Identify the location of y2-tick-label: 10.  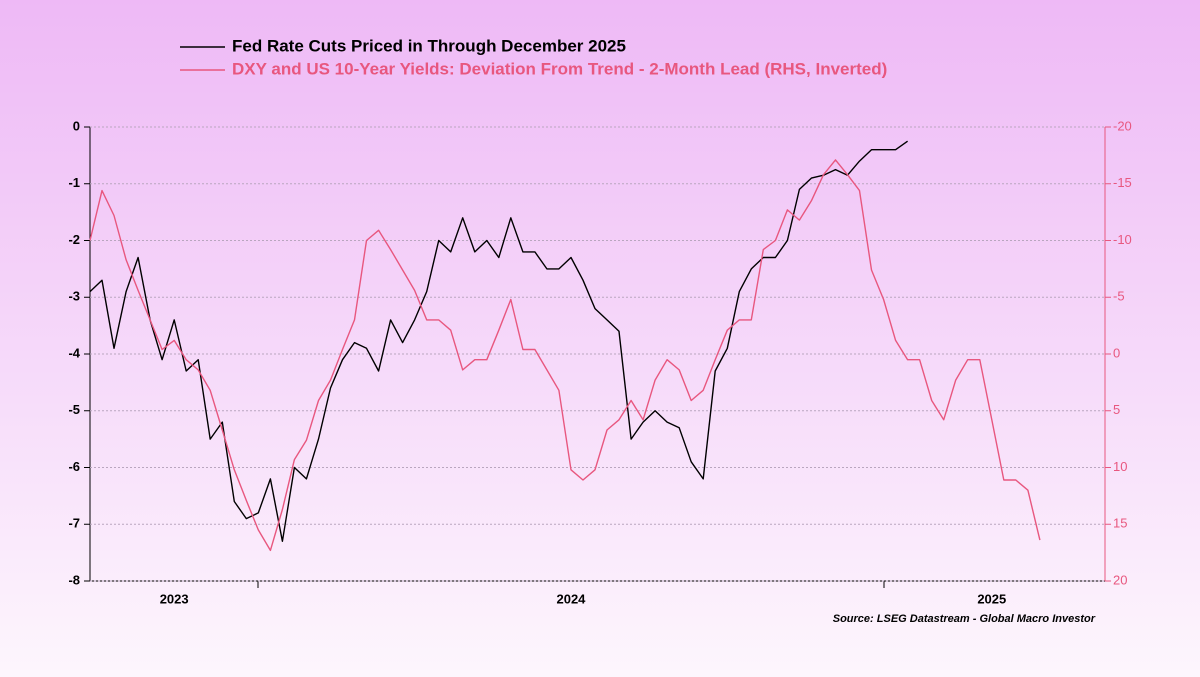
(1120, 466).